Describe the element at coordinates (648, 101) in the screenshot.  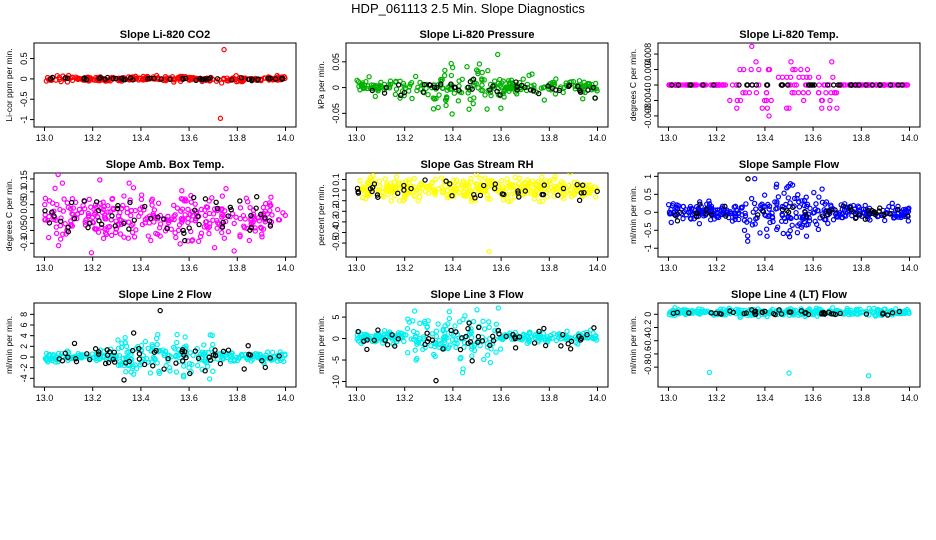
I see `y-tick-label: -0.004` at that location.